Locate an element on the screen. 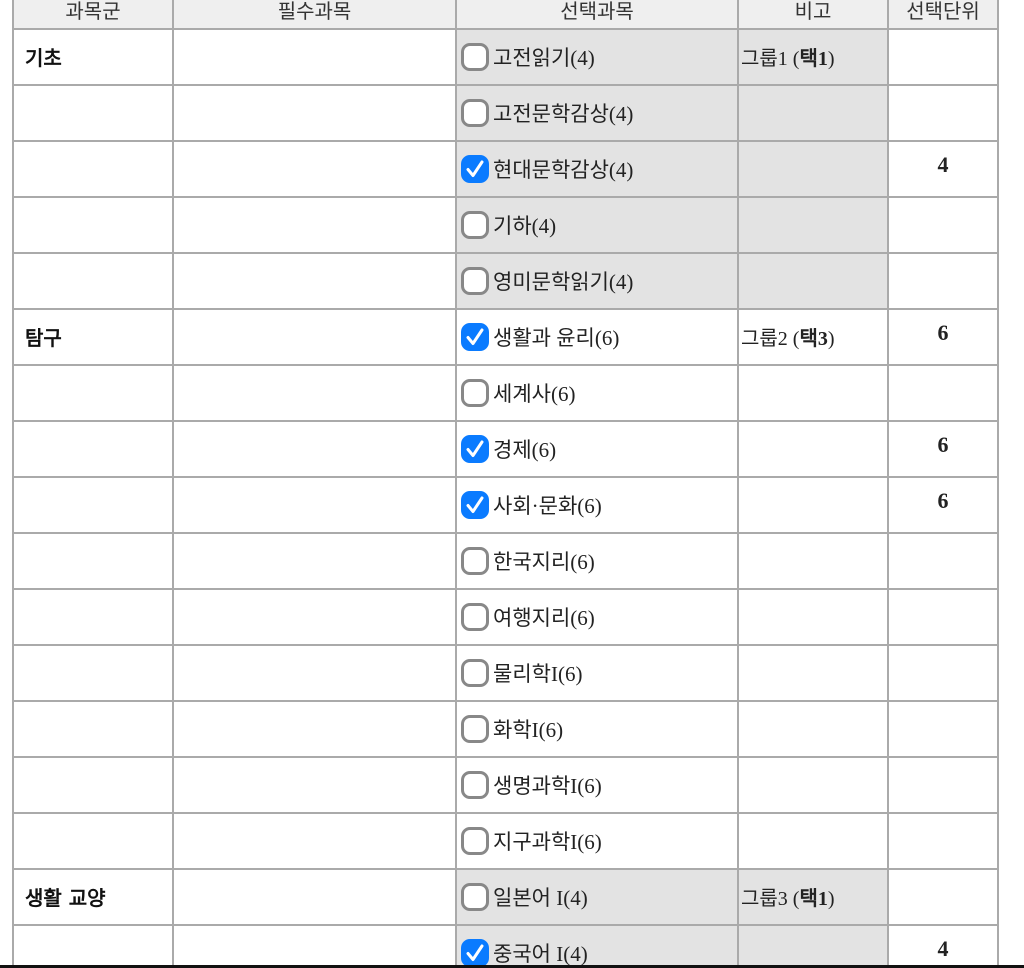 This screenshot has width=1024, height=968. elective-subject-cell: 고전읽기(4) is located at coordinates (597, 57).